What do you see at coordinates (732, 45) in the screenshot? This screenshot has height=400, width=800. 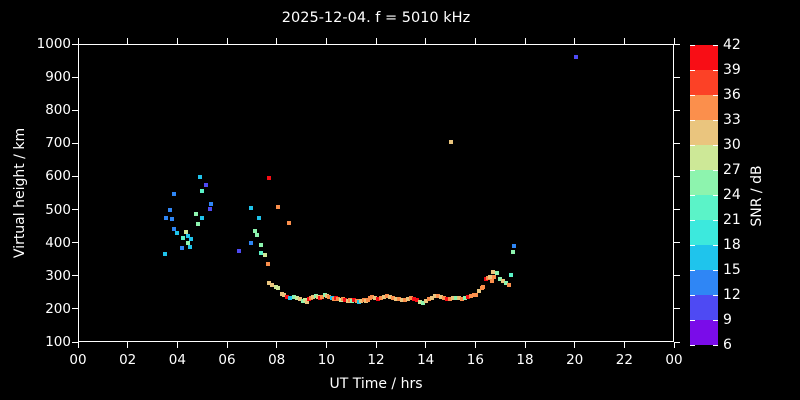 I see `colorbar-tick-label: 42` at bounding box center [732, 45].